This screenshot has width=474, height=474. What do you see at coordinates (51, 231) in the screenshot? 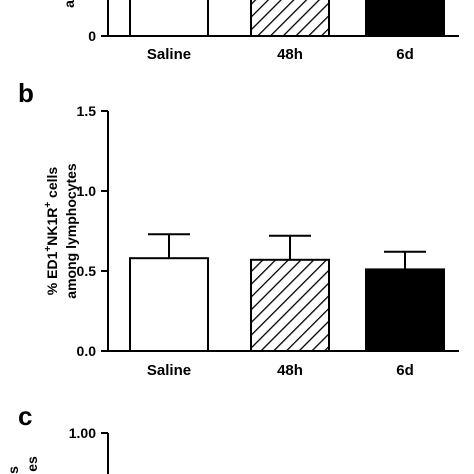
I see `panel-b-ylabel-line1: % ED1+NK1R+ cells` at bounding box center [51, 231].